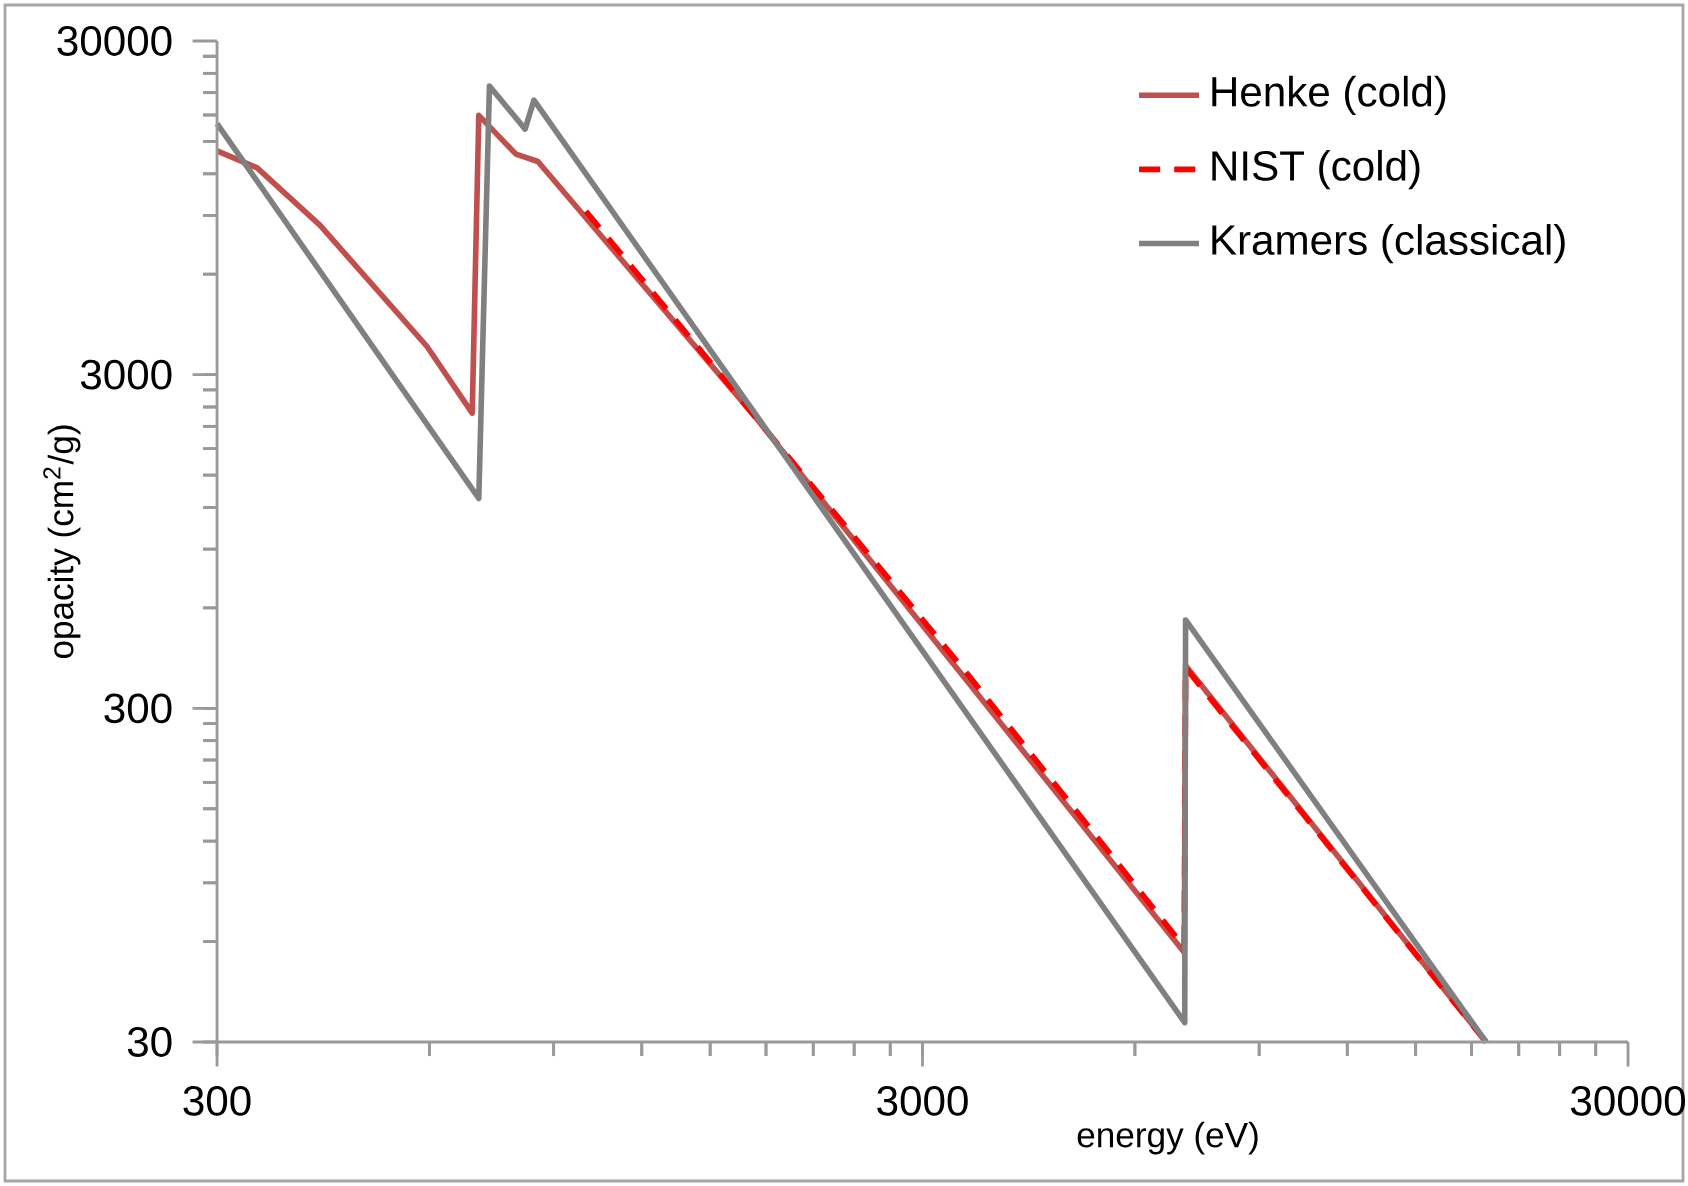  I want to click on x-tick-label: 30000, so click(1628, 1100).